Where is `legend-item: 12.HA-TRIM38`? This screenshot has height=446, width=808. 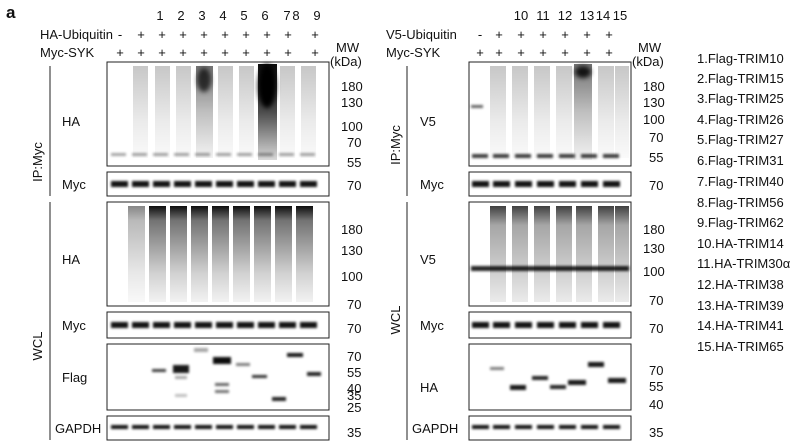 legend-item: 12.HA-TRIM38 is located at coordinates (740, 284).